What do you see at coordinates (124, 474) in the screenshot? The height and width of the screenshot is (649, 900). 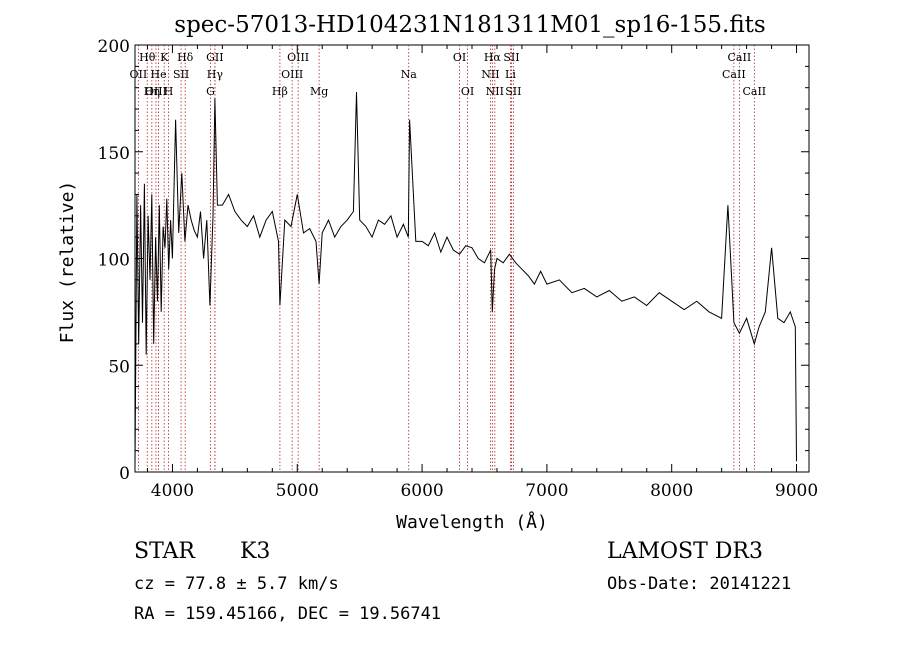 I see `y-tick-label: 0` at bounding box center [124, 474].